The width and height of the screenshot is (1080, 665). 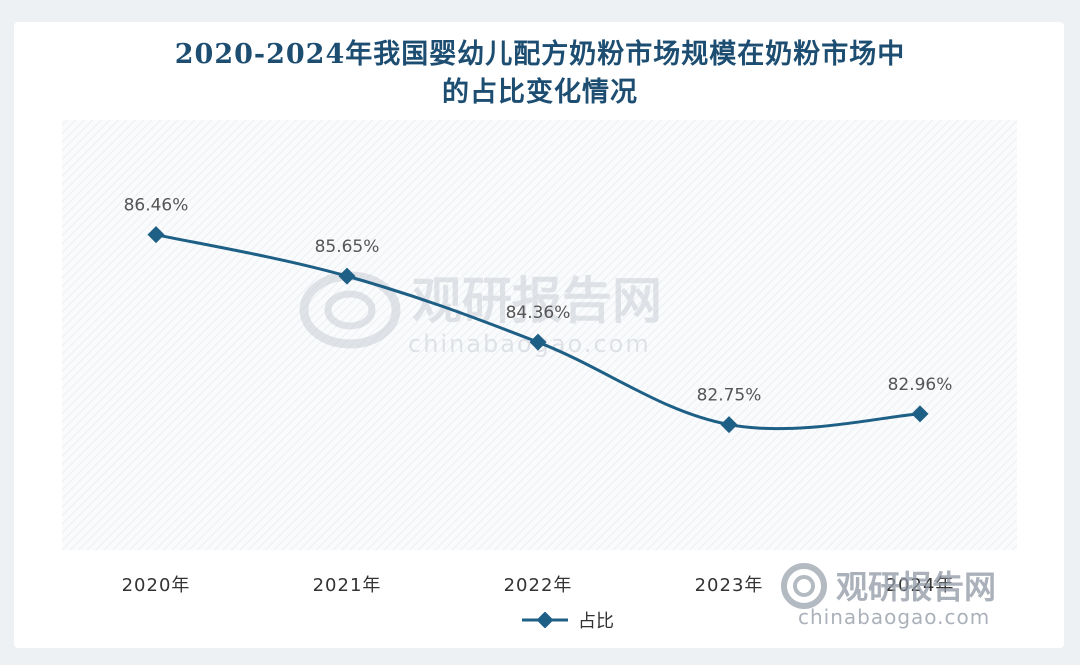 I want to click on x-tick-2023: 2023年, so click(x=729, y=585).